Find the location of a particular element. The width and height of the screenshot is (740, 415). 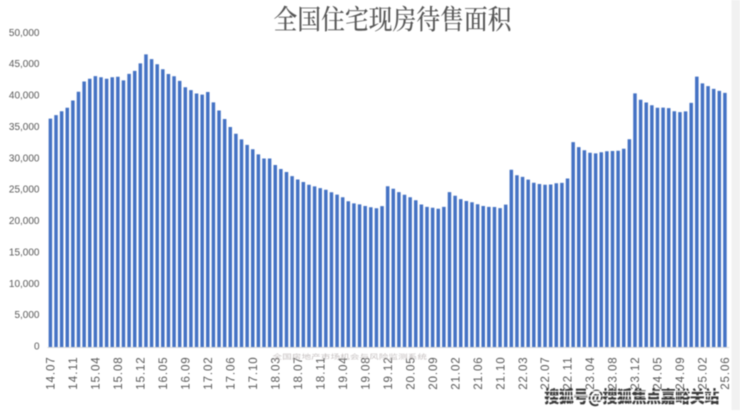

svg-text: 21.06 is located at coordinates (479, 373).